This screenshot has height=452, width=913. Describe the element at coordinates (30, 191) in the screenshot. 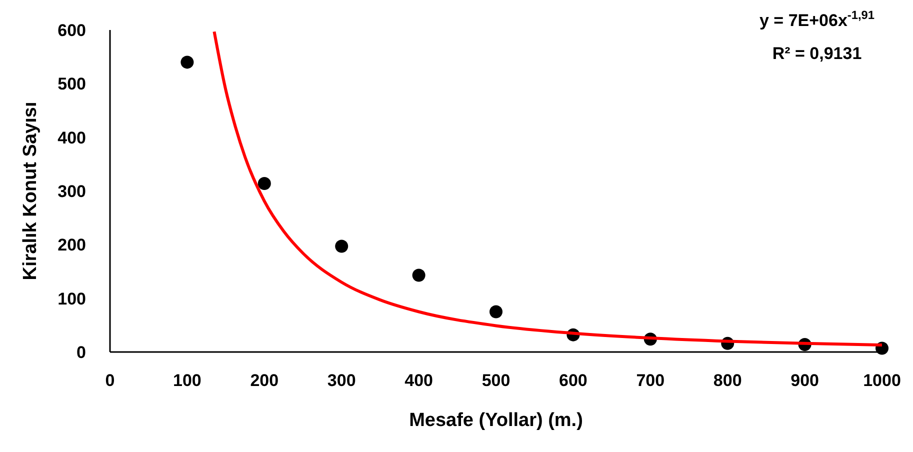

I see `y-axis-title: Kiralık Konut Sayısı` at that location.